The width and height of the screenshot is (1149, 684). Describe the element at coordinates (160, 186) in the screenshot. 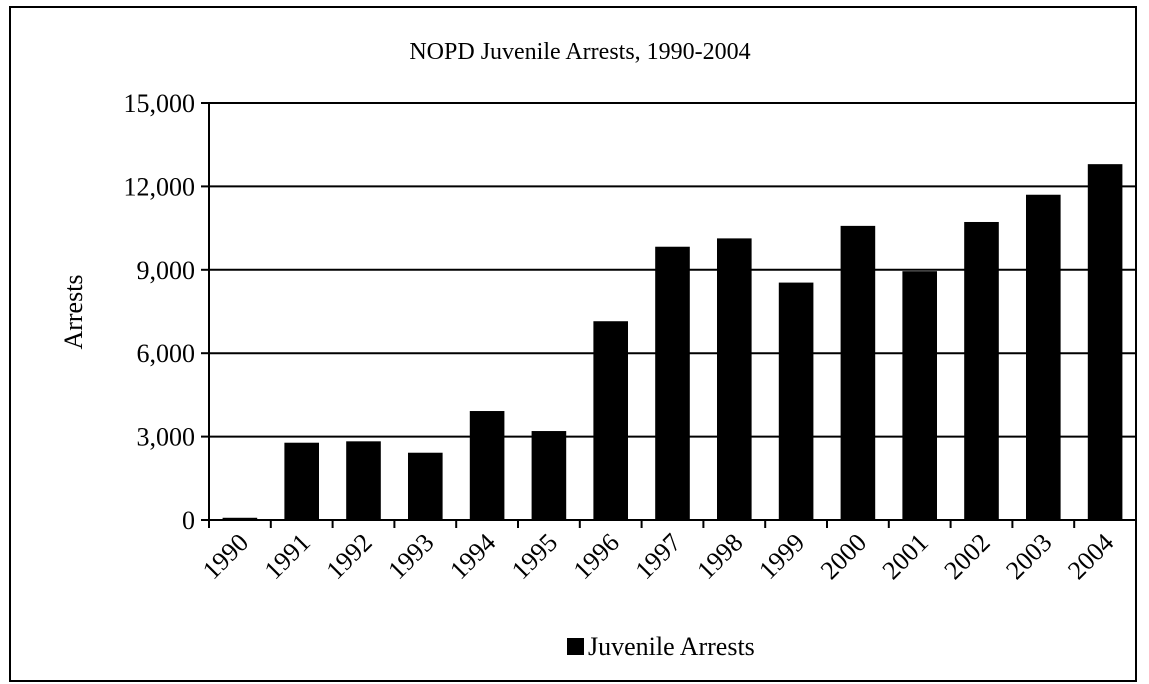

I see `y-tick-label: 12,000` at that location.